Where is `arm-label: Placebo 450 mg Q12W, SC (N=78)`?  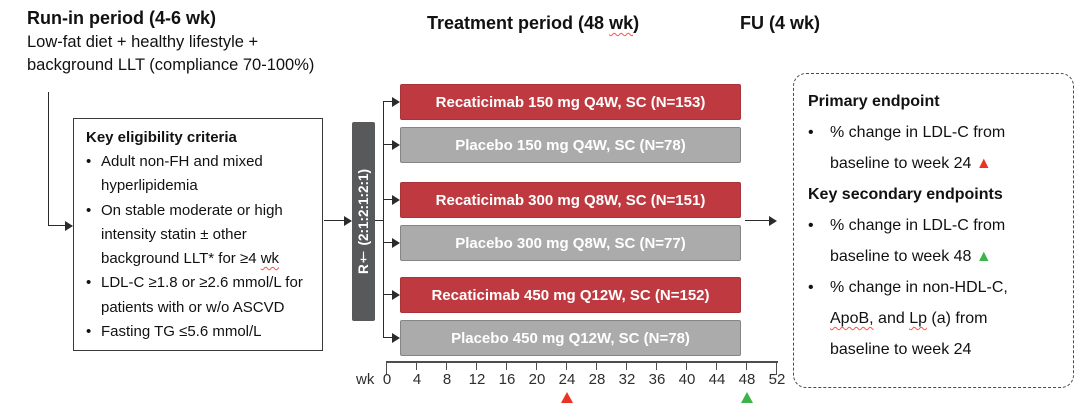 arm-label: Placebo 450 mg Q12W, SC (N=78) is located at coordinates (570, 338).